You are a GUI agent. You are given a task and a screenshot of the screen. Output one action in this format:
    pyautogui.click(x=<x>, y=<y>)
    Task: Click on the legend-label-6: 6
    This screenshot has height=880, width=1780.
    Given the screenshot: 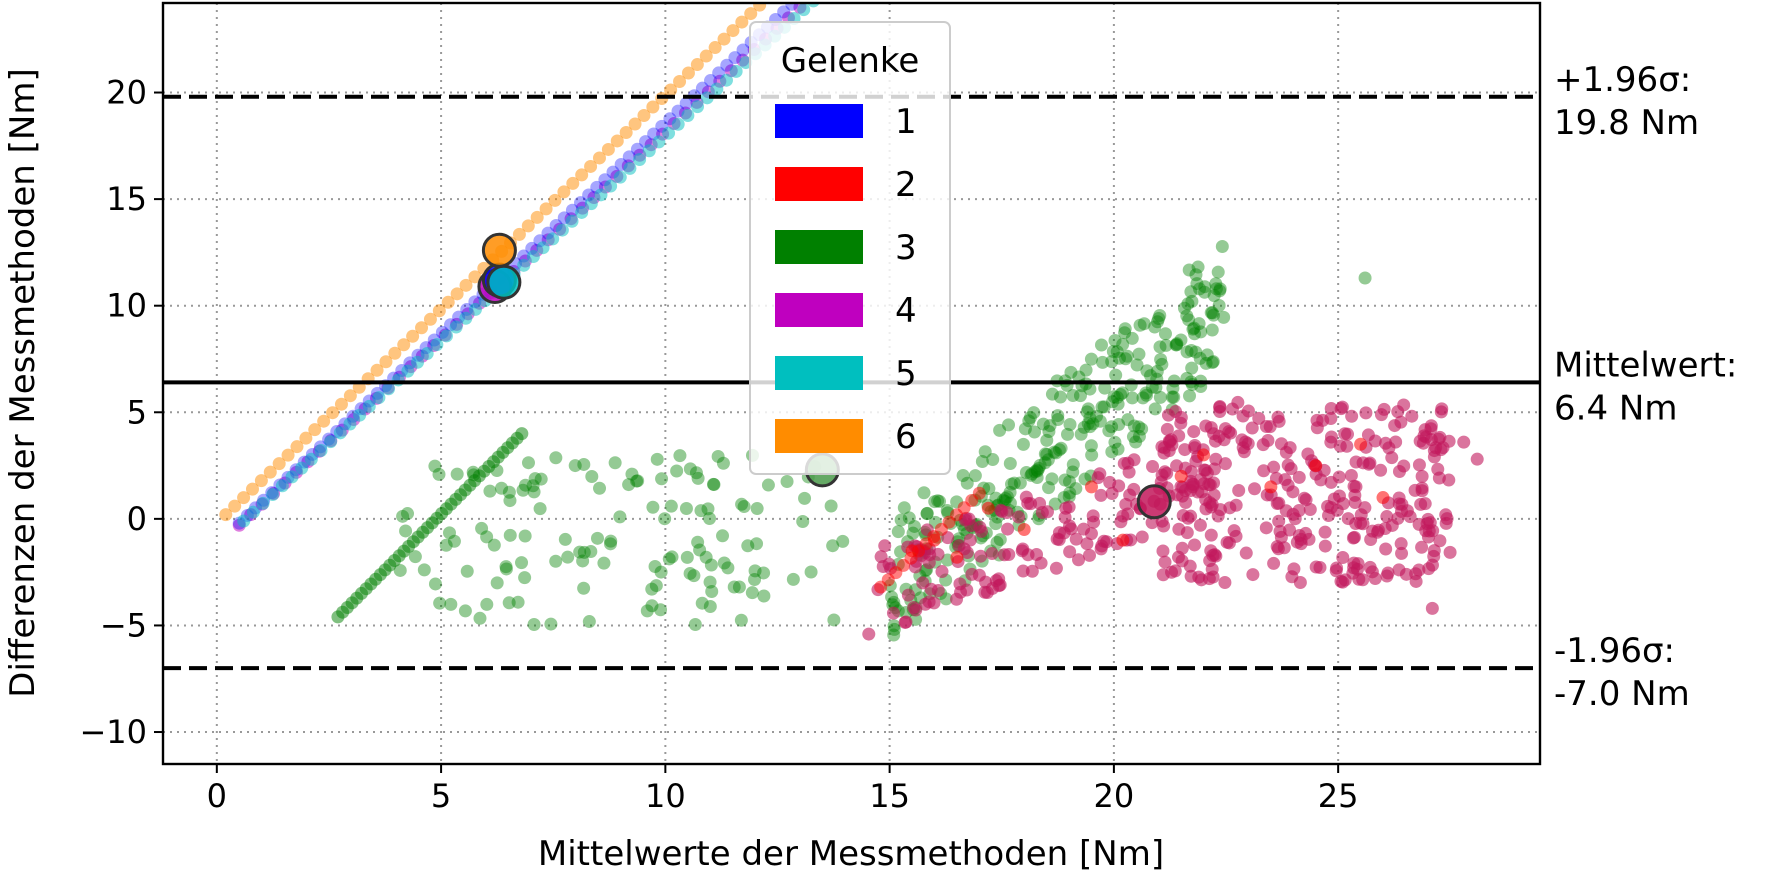 What is the action you would take?
    pyautogui.click(x=906, y=437)
    